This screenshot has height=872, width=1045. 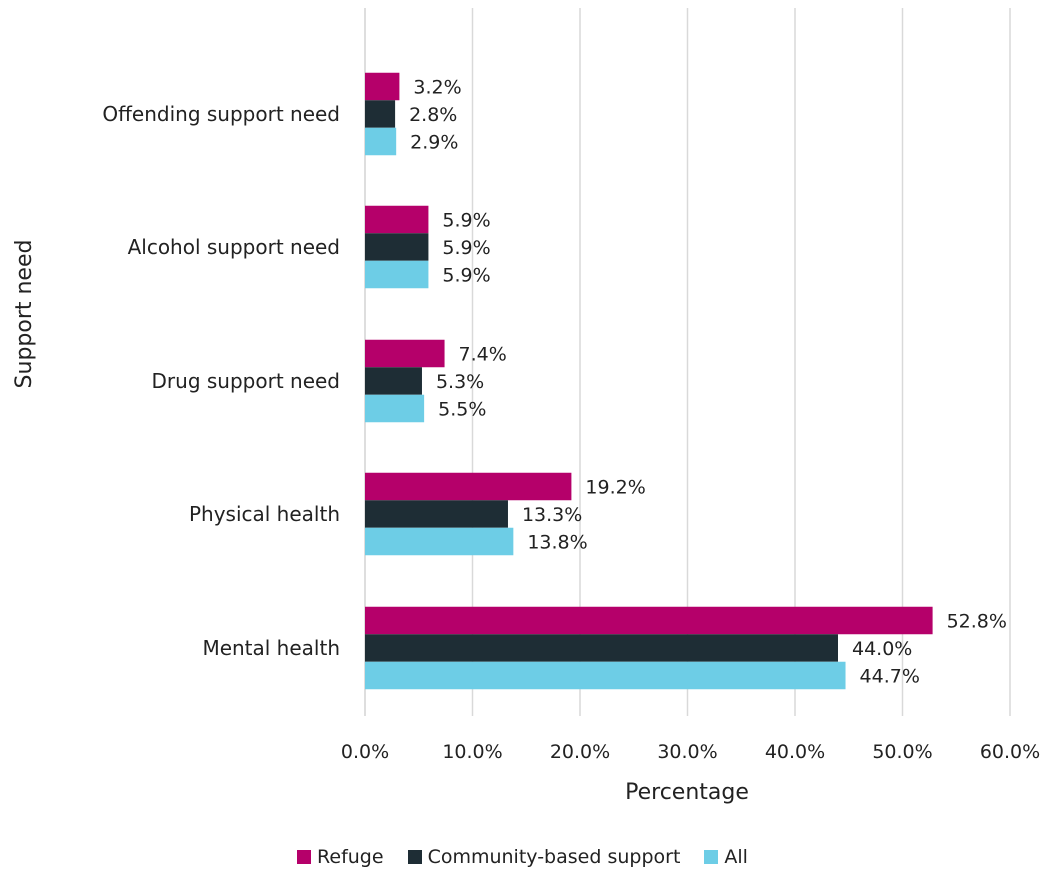 What do you see at coordinates (271, 648) in the screenshot?
I see `category-label: Mental health` at bounding box center [271, 648].